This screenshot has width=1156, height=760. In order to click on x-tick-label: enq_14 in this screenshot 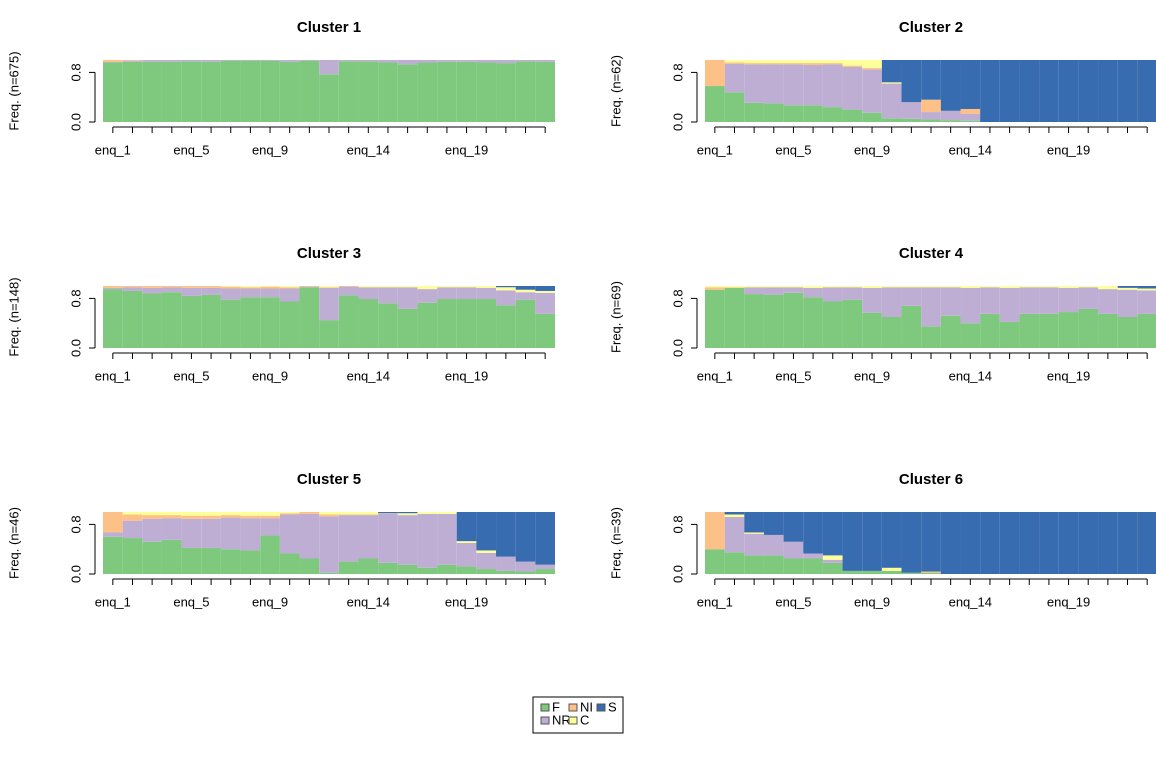, I will do `click(970, 375)`.